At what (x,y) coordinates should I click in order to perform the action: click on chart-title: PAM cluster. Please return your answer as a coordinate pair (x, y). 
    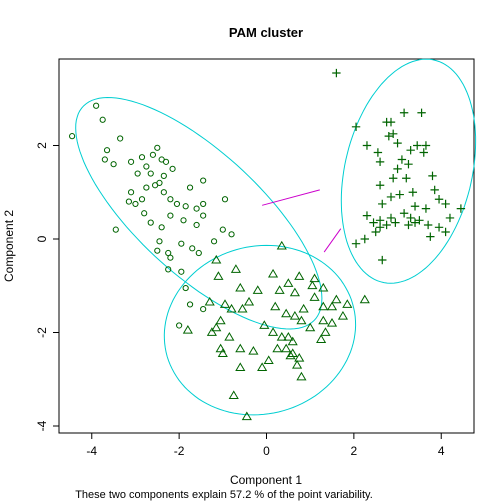
    Looking at the image, I should click on (266, 32).